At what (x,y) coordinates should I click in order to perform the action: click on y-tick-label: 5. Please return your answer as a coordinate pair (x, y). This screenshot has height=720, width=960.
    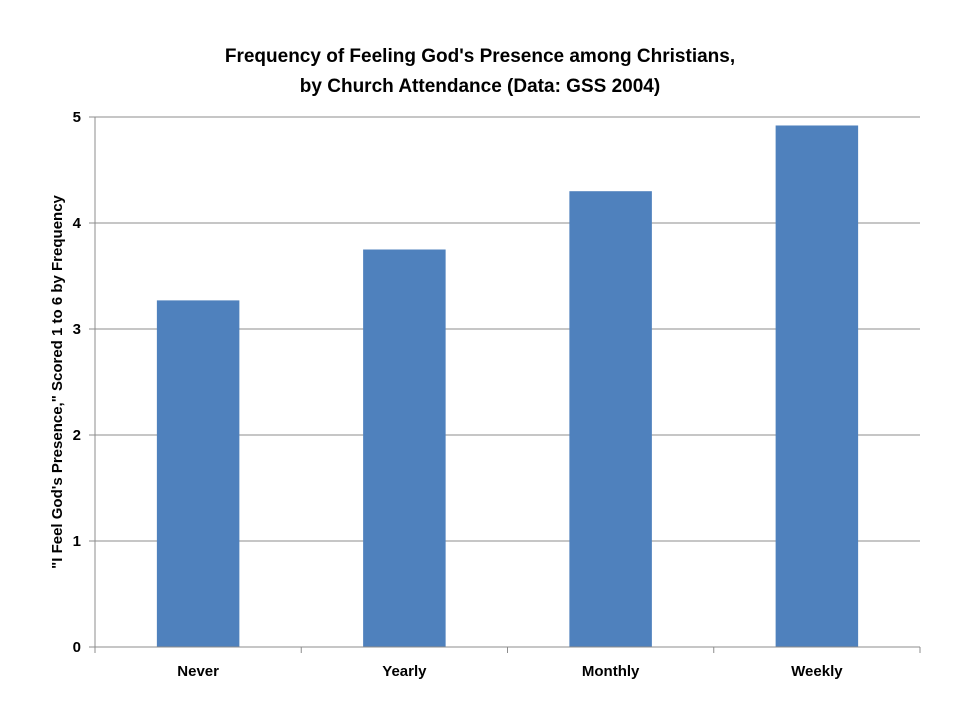
    Looking at the image, I should click on (77, 117).